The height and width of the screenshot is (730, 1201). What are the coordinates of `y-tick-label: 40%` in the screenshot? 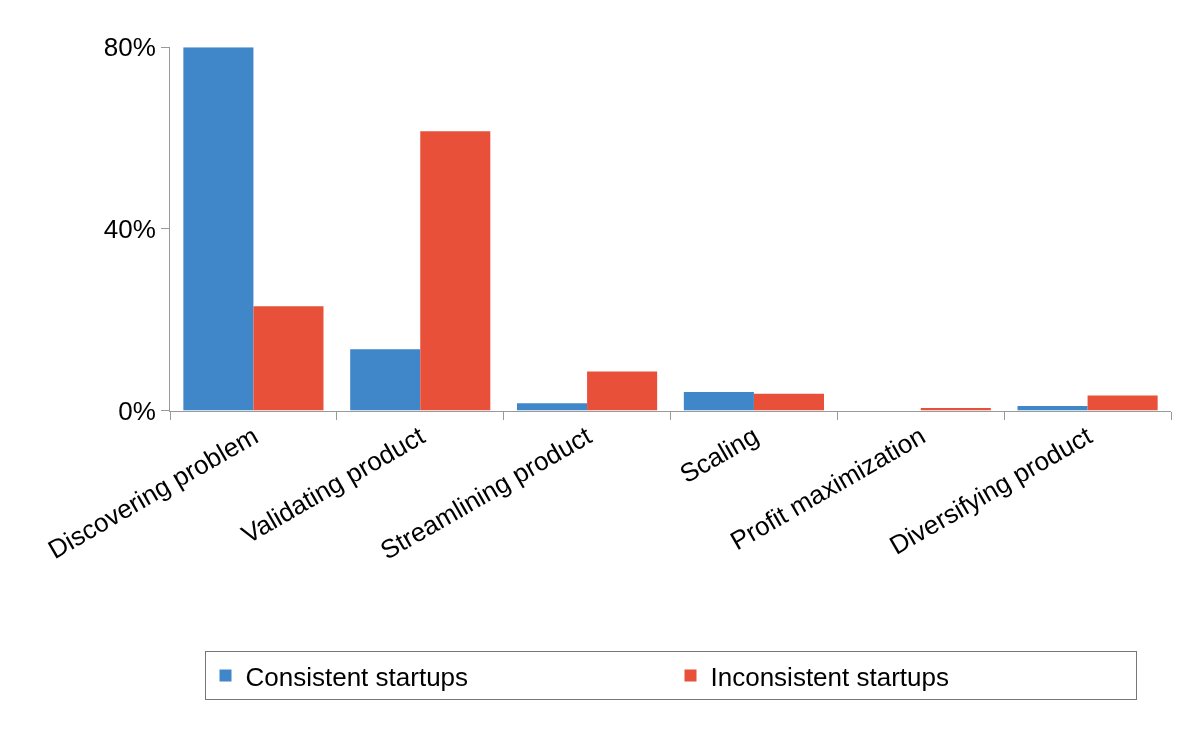 It's located at (129, 229).